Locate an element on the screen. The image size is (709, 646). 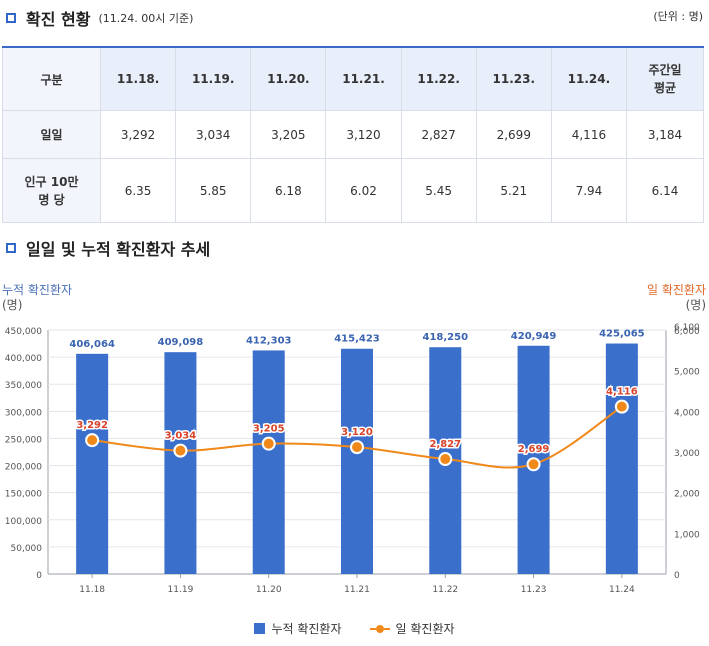
right-axis-unit: (명) is located at coordinates (696, 305).